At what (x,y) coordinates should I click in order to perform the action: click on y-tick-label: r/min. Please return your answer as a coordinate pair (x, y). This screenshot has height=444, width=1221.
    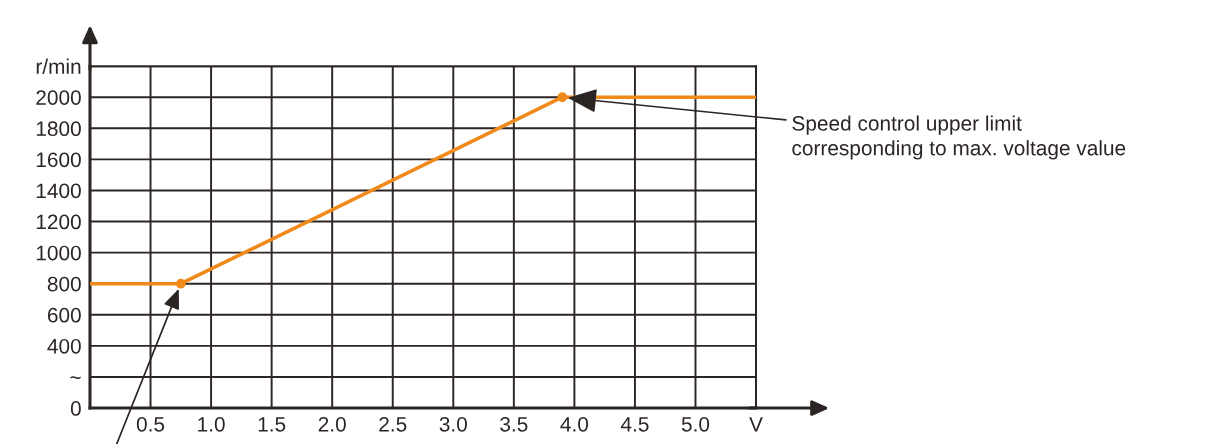
    Looking at the image, I should click on (58, 66).